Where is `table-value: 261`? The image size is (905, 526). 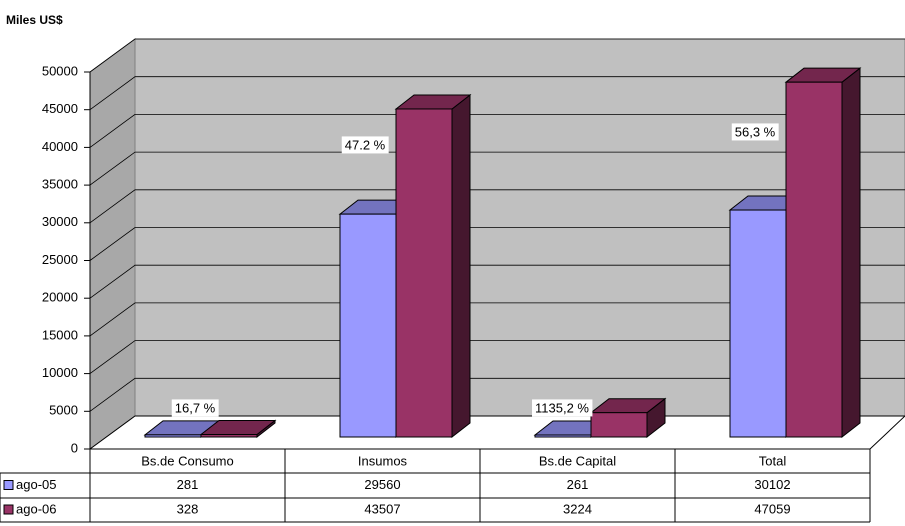 table-value: 261 is located at coordinates (578, 484).